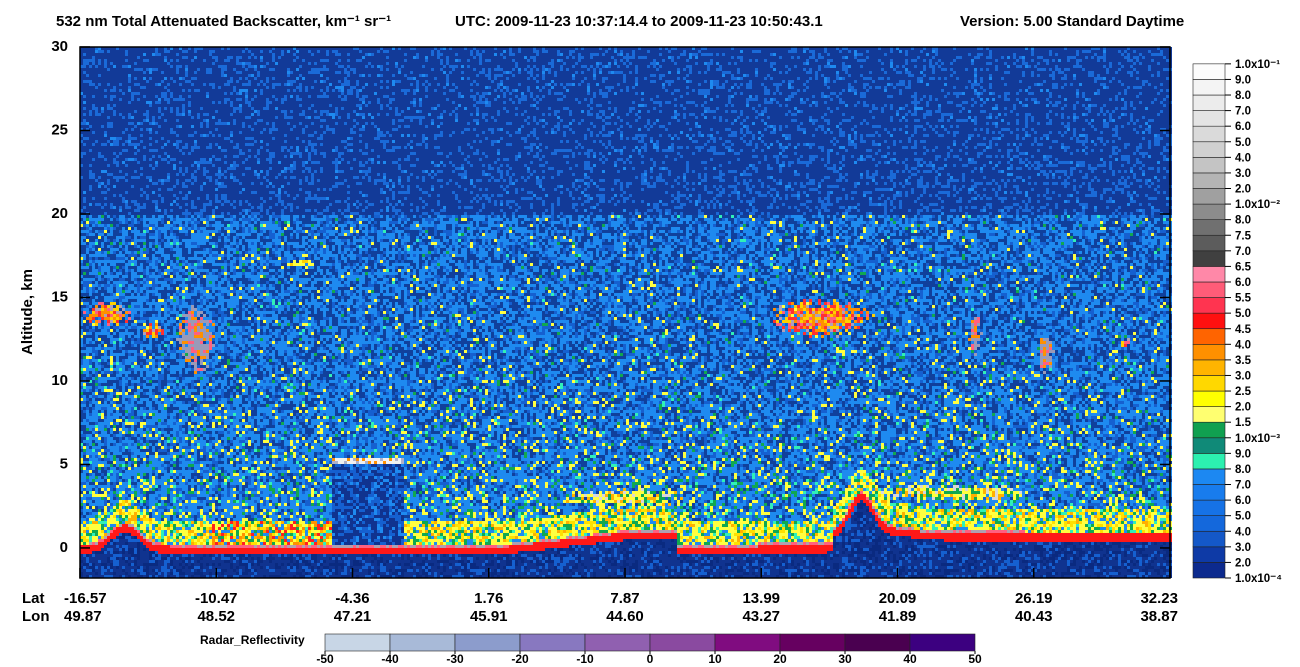 This screenshot has height=667, width=1300. What do you see at coordinates (1034, 598) in the screenshot?
I see `lat-tick-label: 26.19` at bounding box center [1034, 598].